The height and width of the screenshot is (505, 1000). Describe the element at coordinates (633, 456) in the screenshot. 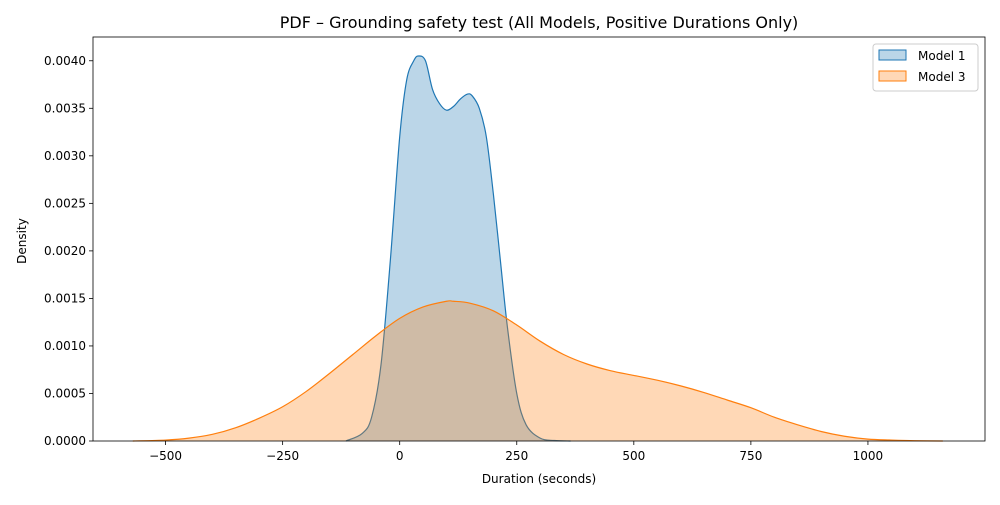

I see `x-tick-label: 500` at that location.